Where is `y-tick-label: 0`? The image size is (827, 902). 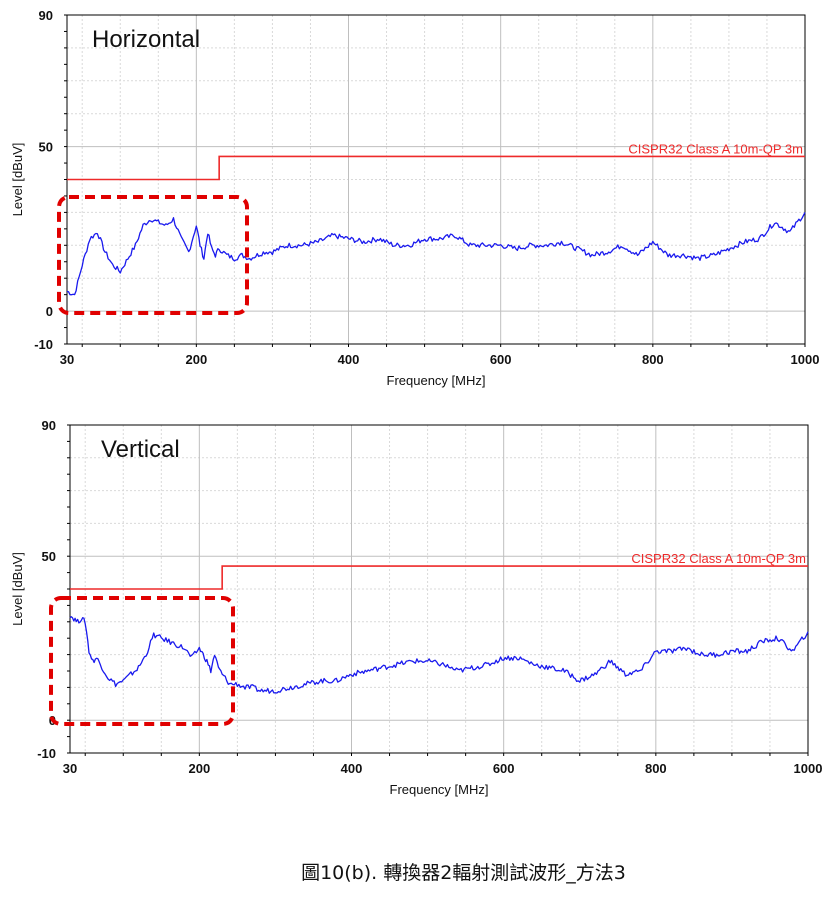 y-tick-label: 0 is located at coordinates (49, 311).